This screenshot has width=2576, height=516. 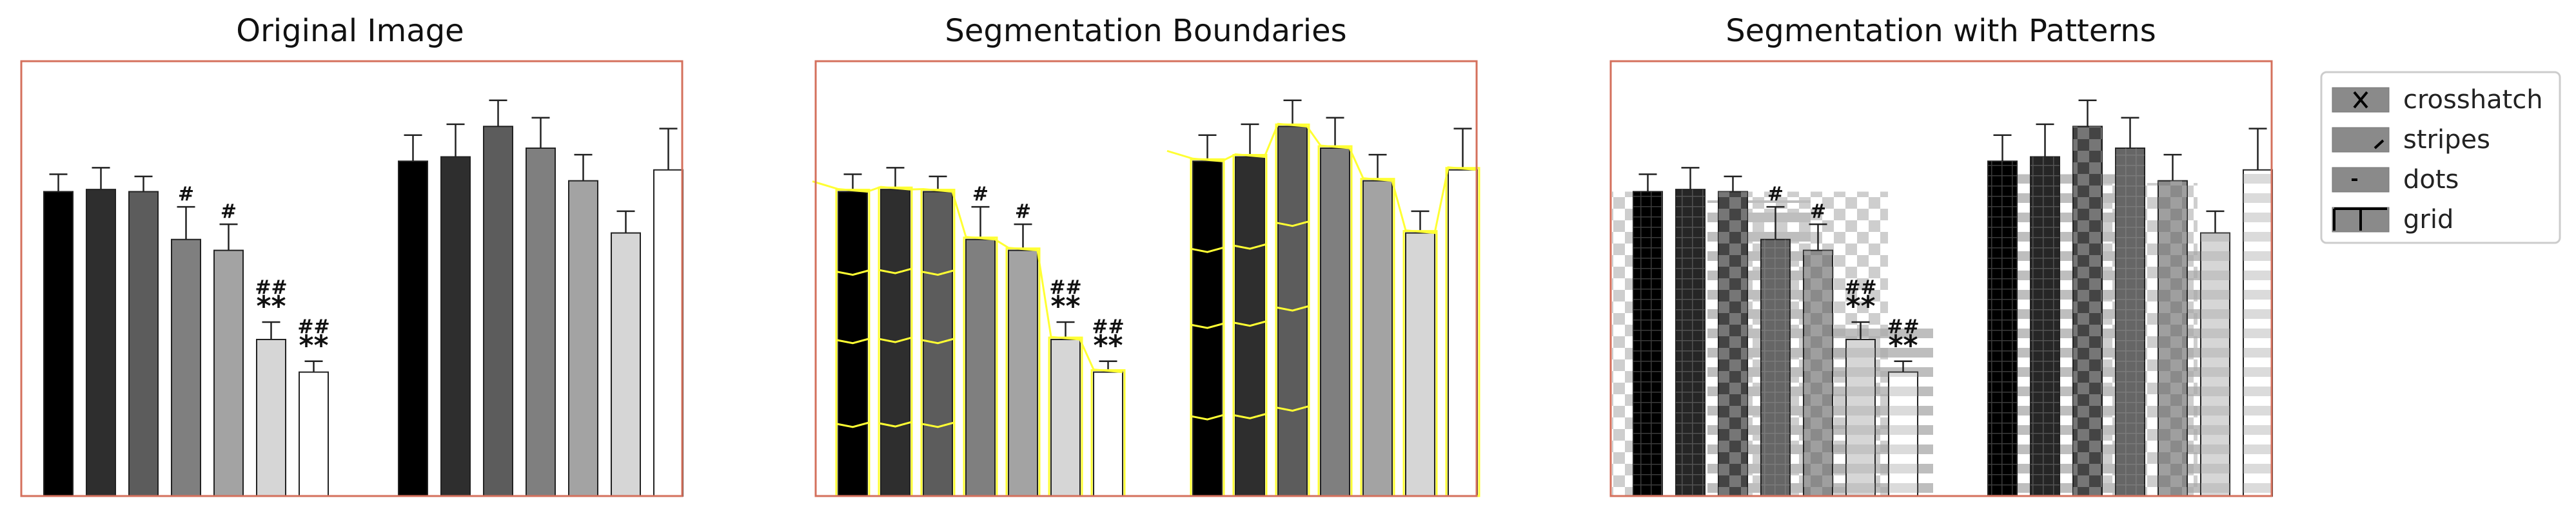 What do you see at coordinates (2446, 140) in the screenshot?
I see `legend-label: stripes` at bounding box center [2446, 140].